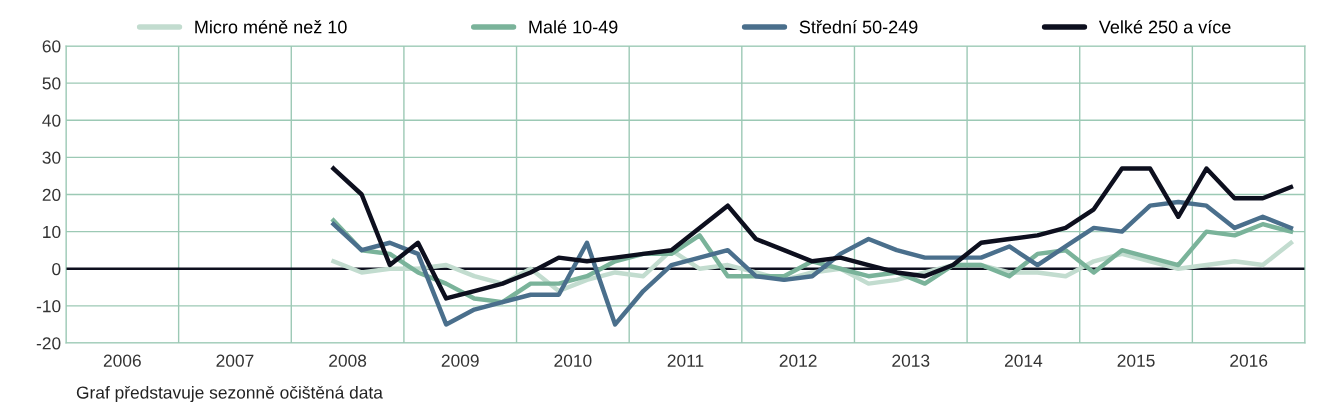  Describe the element at coordinates (271, 26) in the screenshot. I see `legend-label: Micro méně než 10` at that location.